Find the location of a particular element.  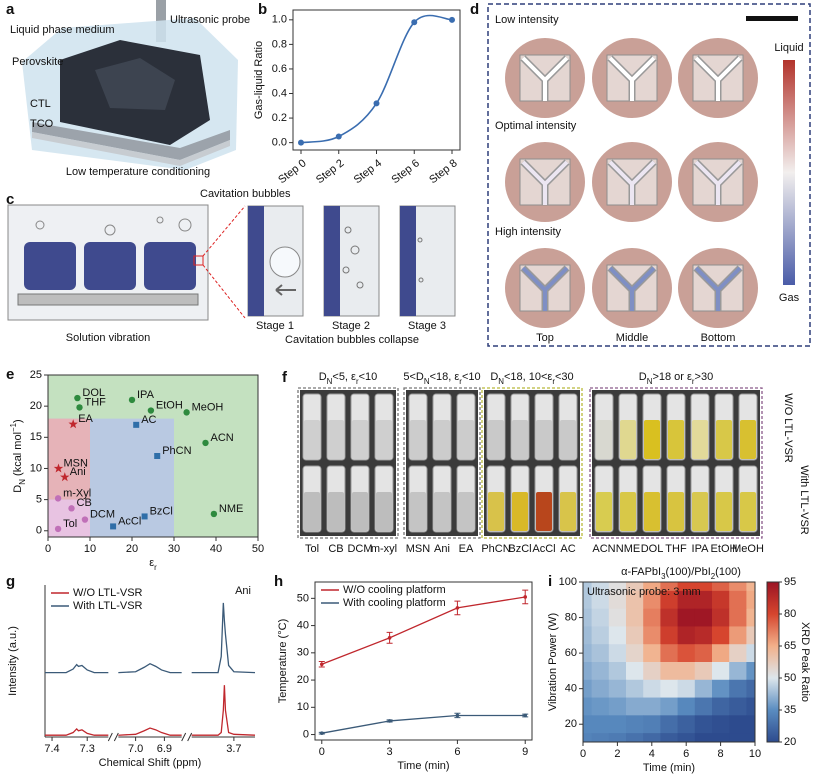

stage-label: Stage 3 is located at coordinates (427, 326).